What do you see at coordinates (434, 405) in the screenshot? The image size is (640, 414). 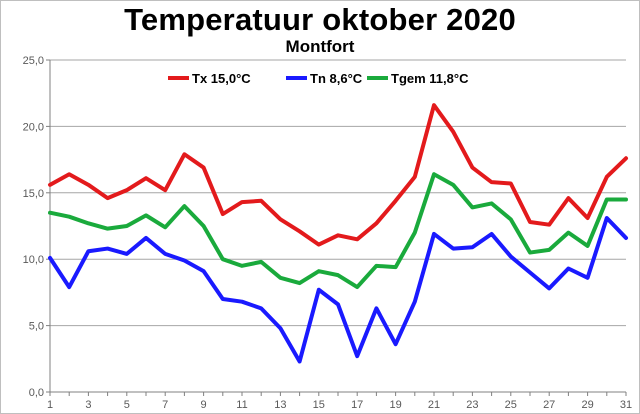 I see `x-tick-label: 21` at bounding box center [434, 405].